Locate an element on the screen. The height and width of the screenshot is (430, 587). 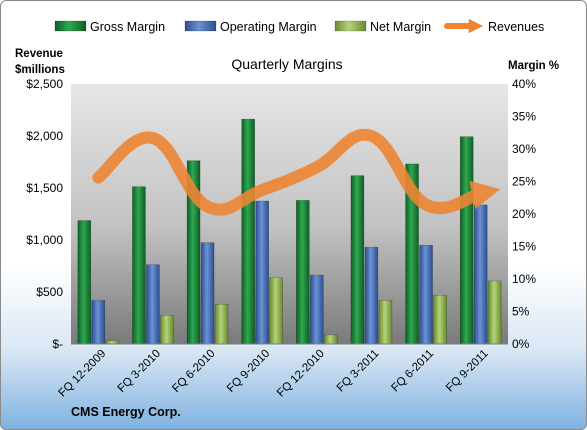
right-axis: 0% 5% 10% 15% 20% 25% 30% 35% 40% is located at coordinates (524, 214).